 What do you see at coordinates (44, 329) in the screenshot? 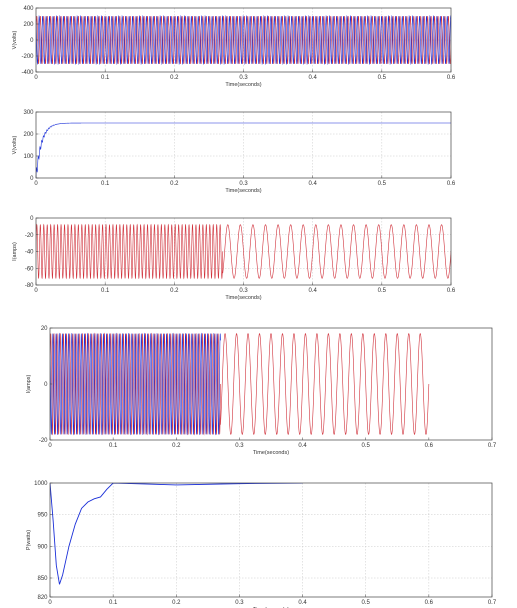
I see `y-tick-label: 20` at bounding box center [44, 329].